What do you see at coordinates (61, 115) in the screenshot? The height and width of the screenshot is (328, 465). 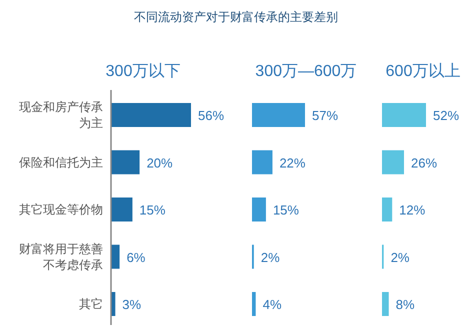 I see `y-tick-label: 现金和房产传承为主` at bounding box center [61, 115].